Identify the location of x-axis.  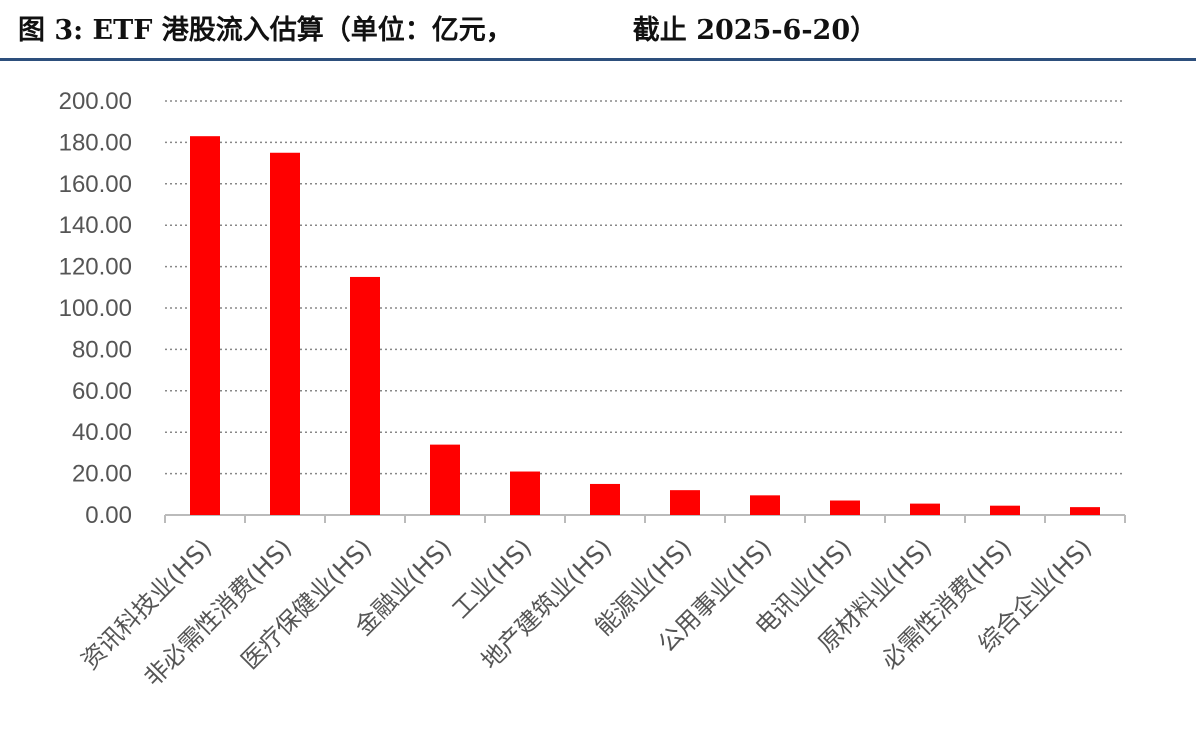
(645, 518).